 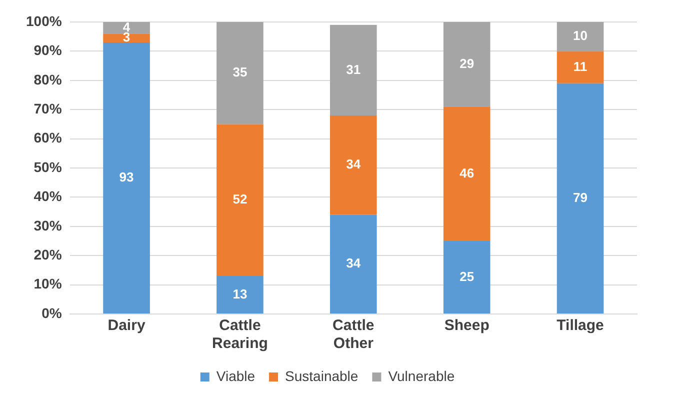 I want to click on data-label: 35, so click(x=240, y=72).